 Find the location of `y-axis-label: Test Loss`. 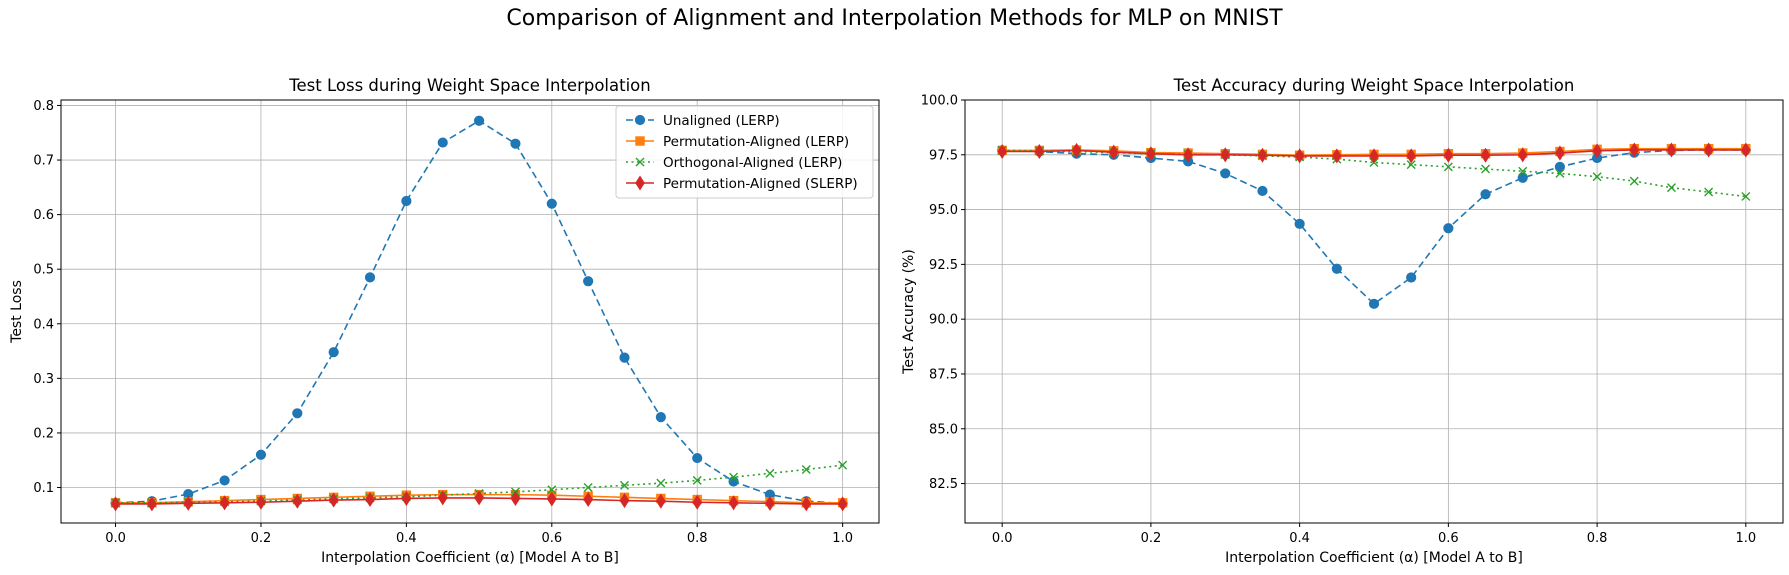

y-axis-label: Test Loss is located at coordinates (17, 312).